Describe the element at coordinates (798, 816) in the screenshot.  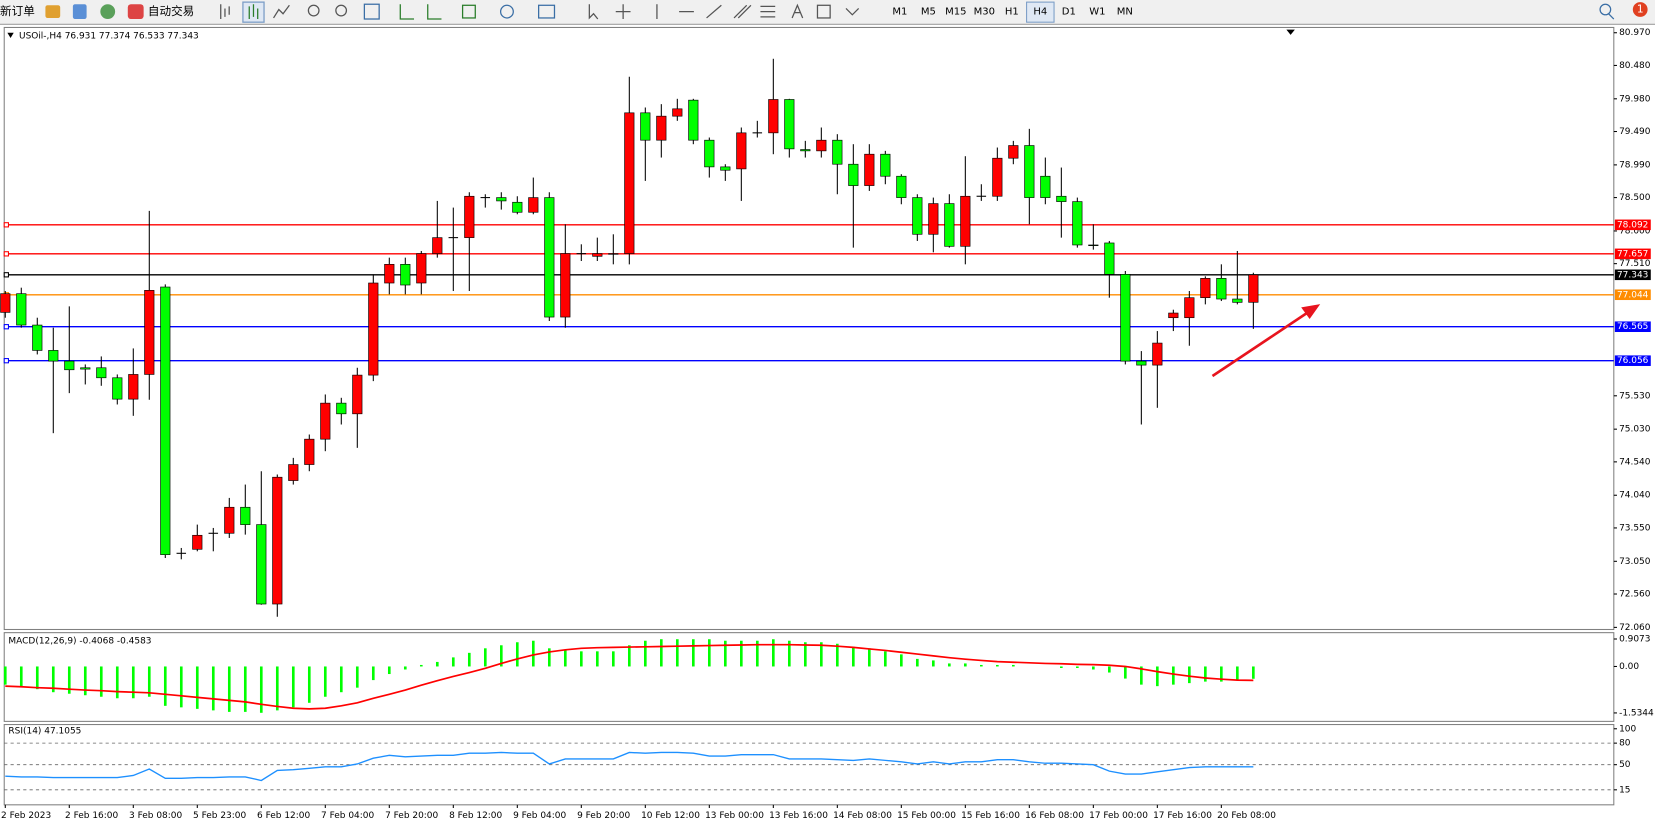
I see `x-tick-label: 13 Feb 16:00` at that location.